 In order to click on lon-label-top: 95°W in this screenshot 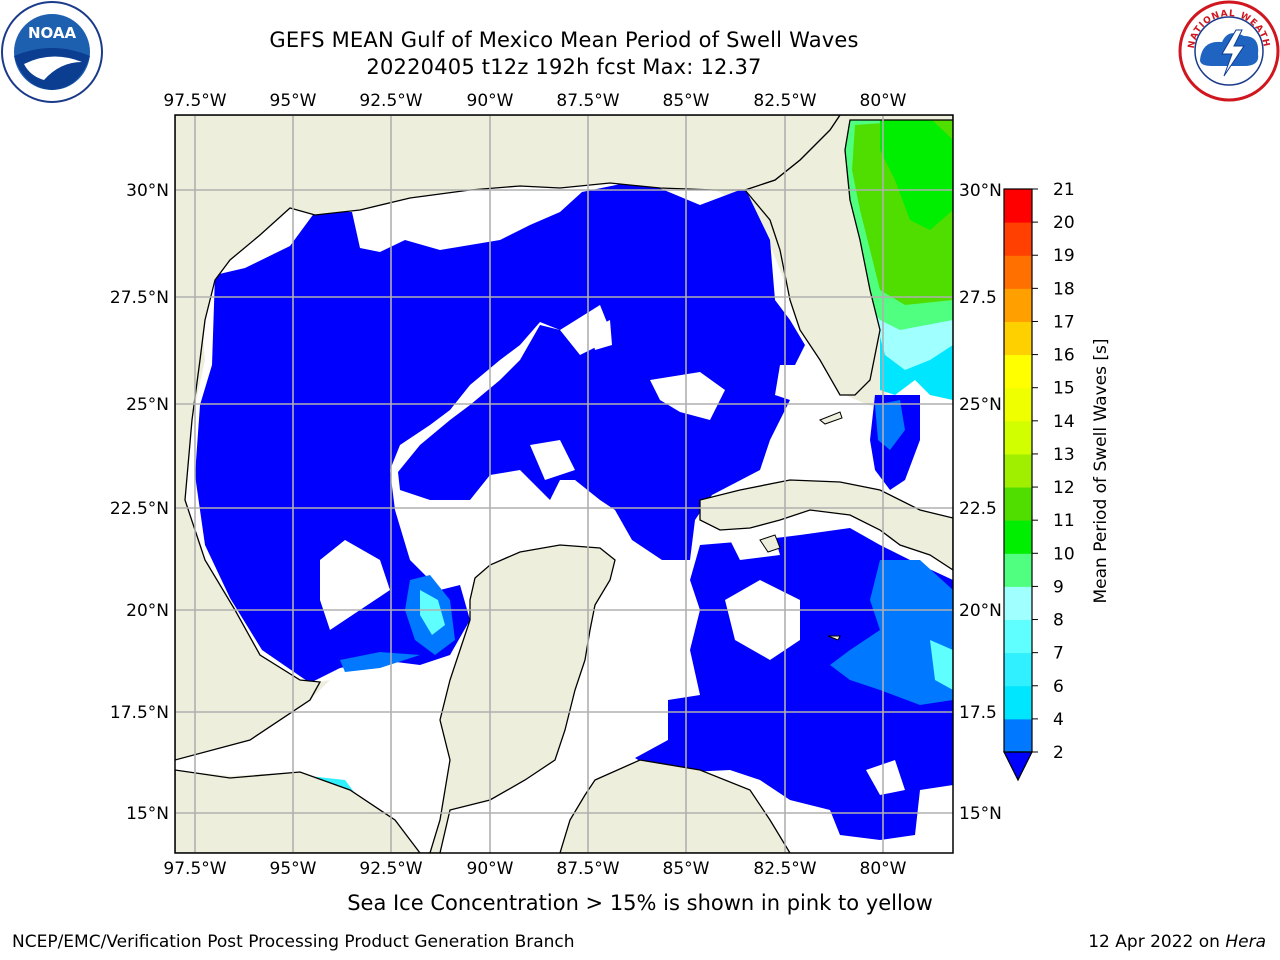, I will do `click(293, 101)`.